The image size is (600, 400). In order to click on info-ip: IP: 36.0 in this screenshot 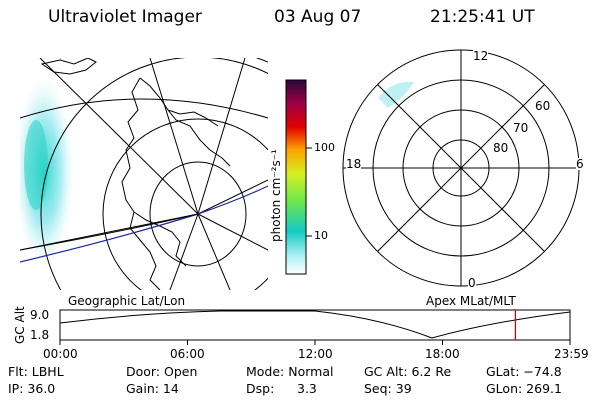, I will do `click(32, 388)`.